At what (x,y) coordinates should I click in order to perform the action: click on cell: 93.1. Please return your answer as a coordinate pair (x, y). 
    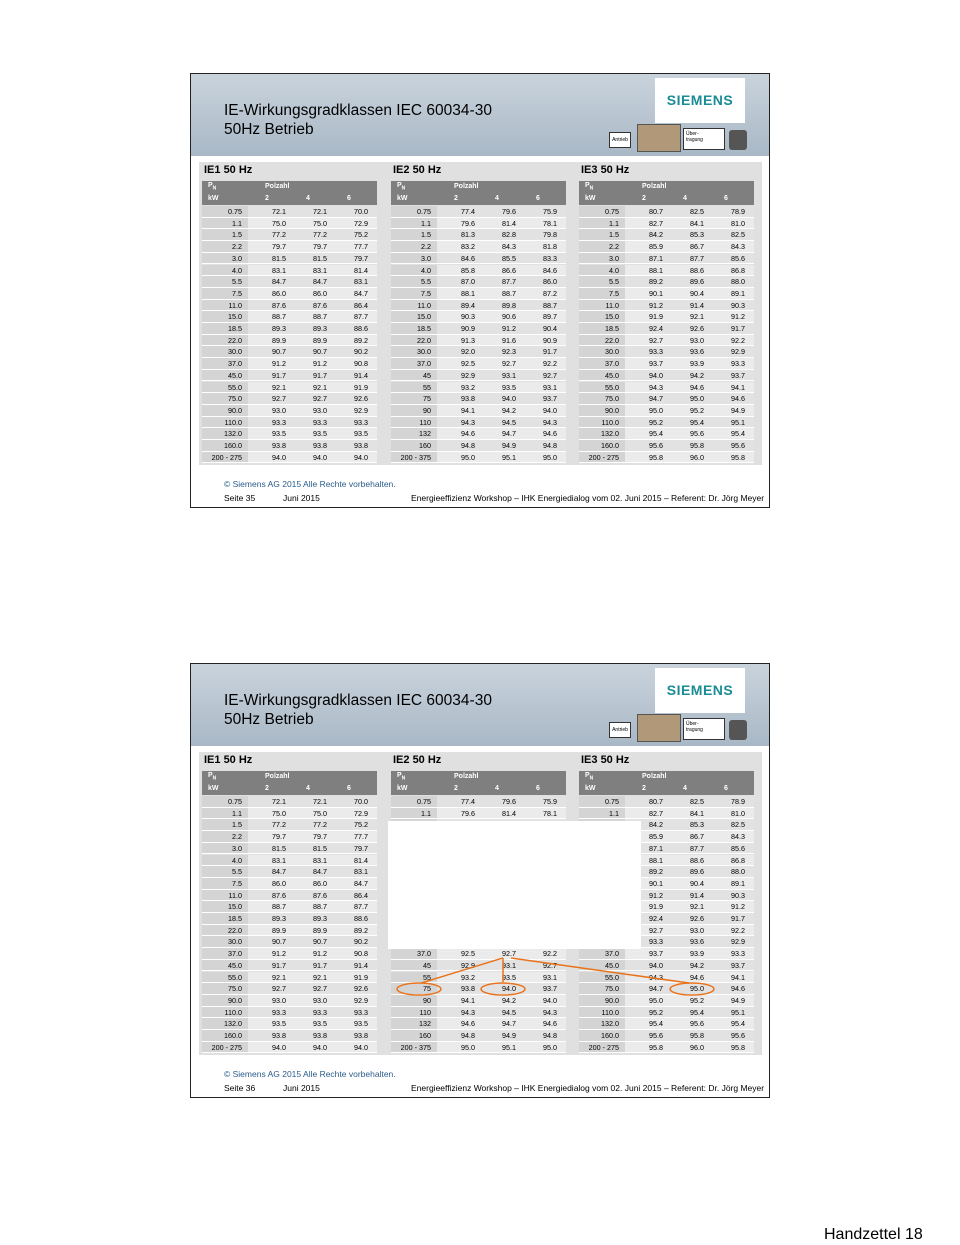
    Looking at the image, I should click on (509, 375).